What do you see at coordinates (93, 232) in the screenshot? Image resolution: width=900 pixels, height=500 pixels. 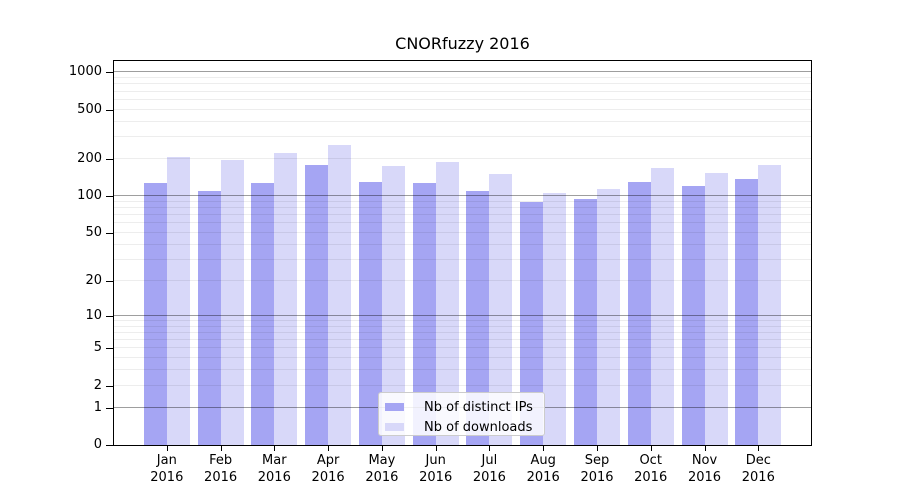 I see `y-tick-label-50: 50` at bounding box center [93, 232].